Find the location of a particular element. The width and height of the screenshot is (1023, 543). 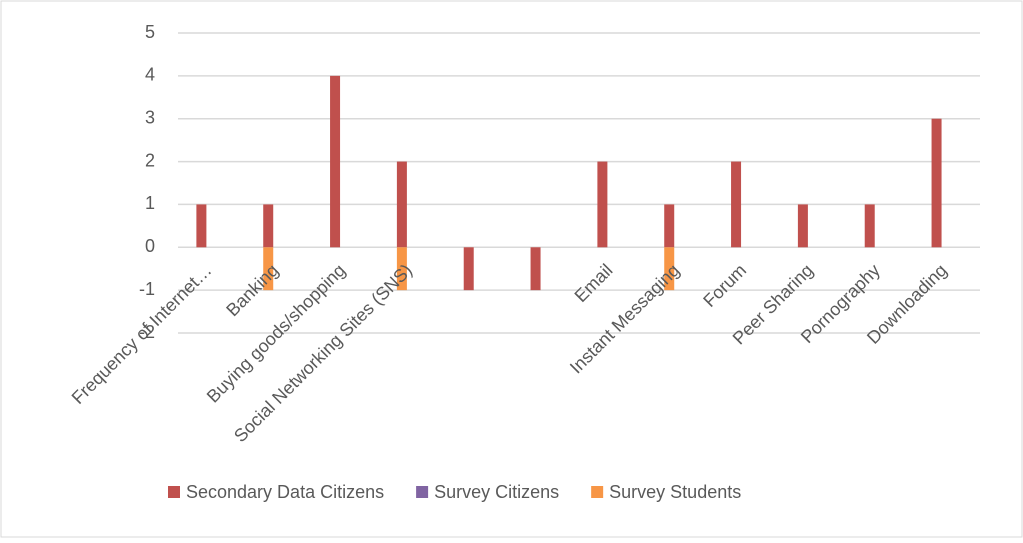

y-tick-label: 4 is located at coordinates (150, 75).